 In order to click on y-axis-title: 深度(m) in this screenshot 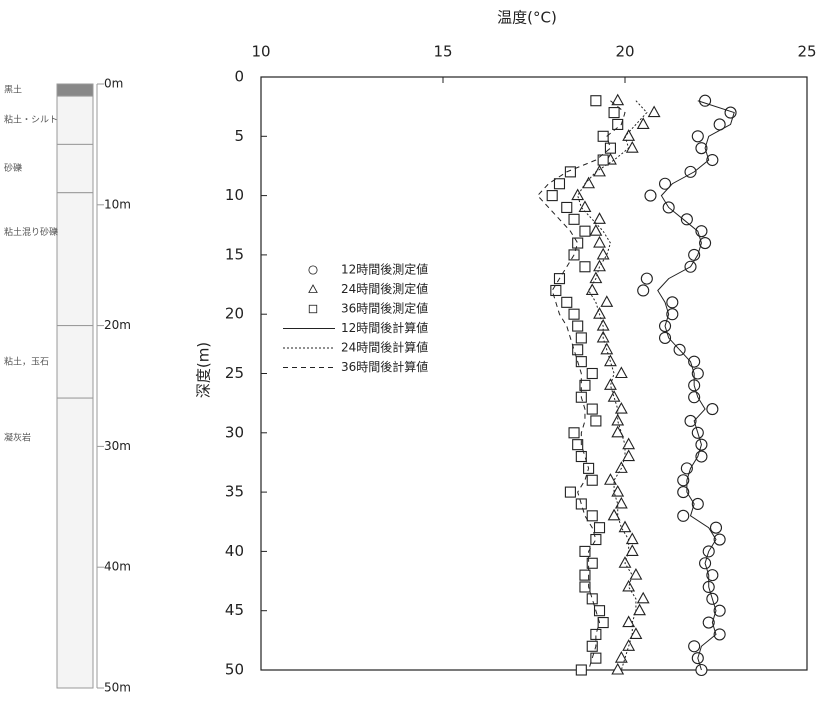, I will do `click(204, 370)`.